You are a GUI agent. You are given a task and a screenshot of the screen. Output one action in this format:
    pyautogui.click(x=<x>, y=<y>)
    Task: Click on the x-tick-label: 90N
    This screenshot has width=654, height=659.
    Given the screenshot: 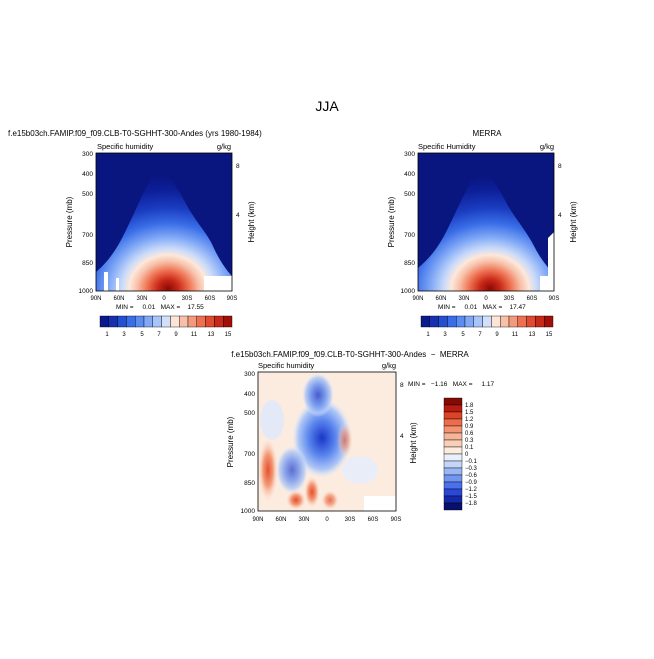 What is the action you would take?
    pyautogui.click(x=257, y=520)
    